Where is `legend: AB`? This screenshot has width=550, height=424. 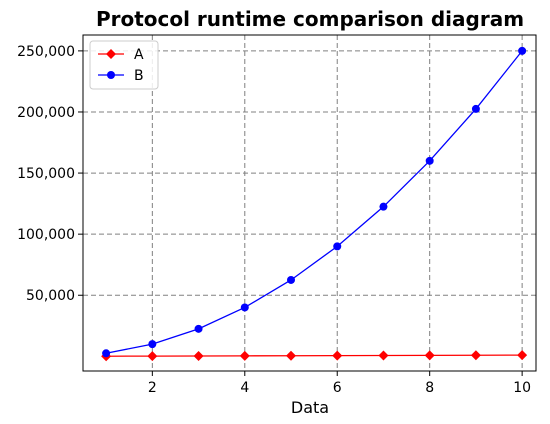
legend: AB is located at coordinates (124, 65).